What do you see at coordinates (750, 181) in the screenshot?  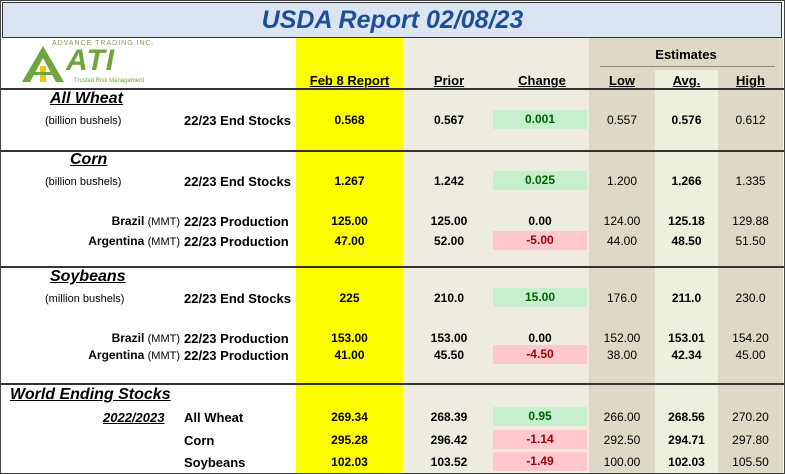 I see `cell-high: 1.335` at bounding box center [750, 181].